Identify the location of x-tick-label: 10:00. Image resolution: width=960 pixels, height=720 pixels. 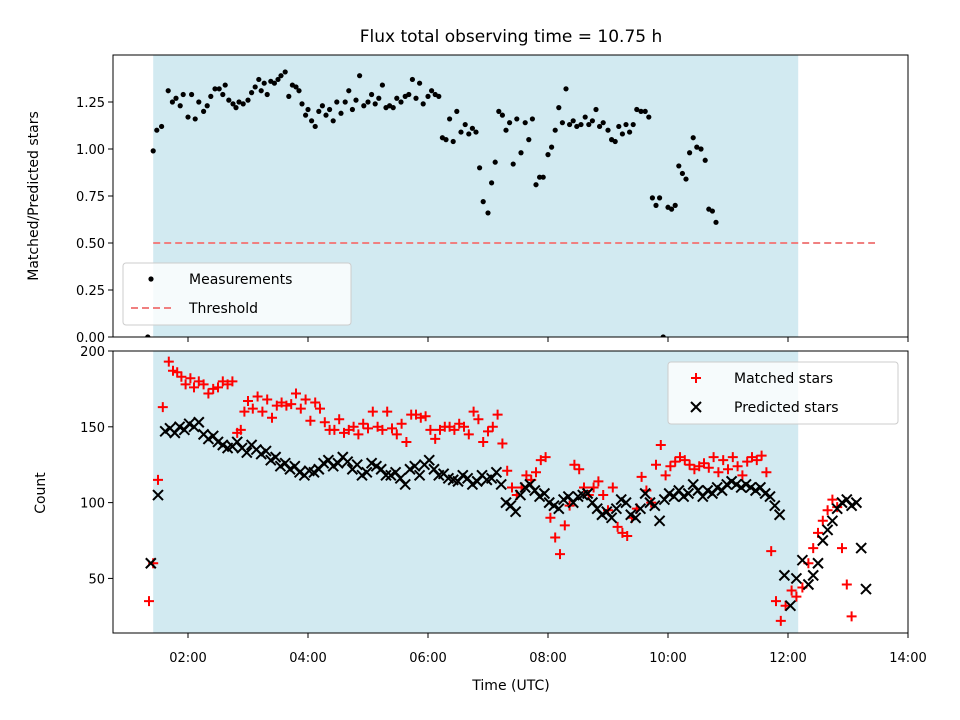
(667, 658).